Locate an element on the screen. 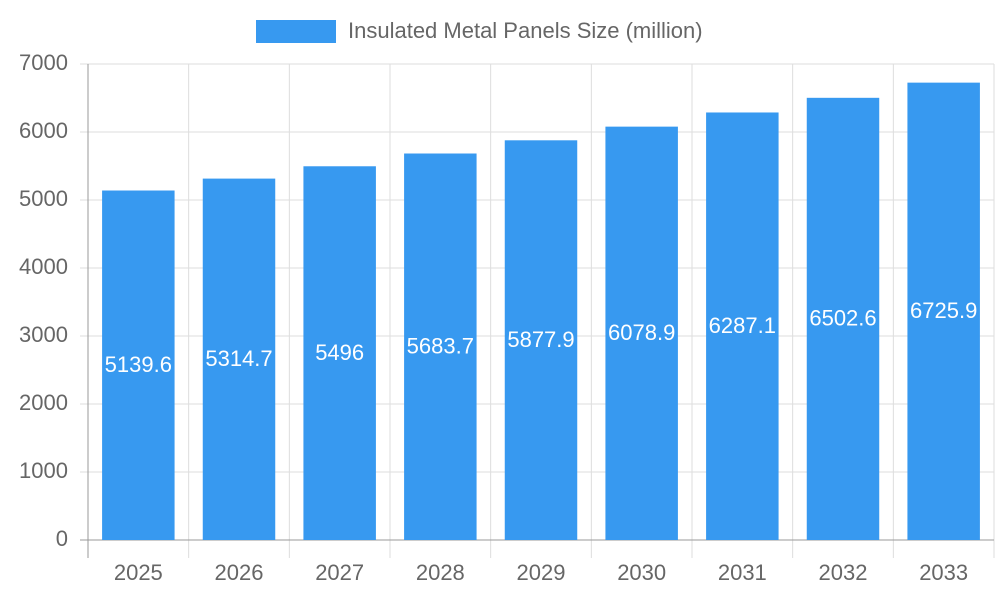 This screenshot has height=600, width=1000. x-tick-label: 2033 is located at coordinates (943, 572).